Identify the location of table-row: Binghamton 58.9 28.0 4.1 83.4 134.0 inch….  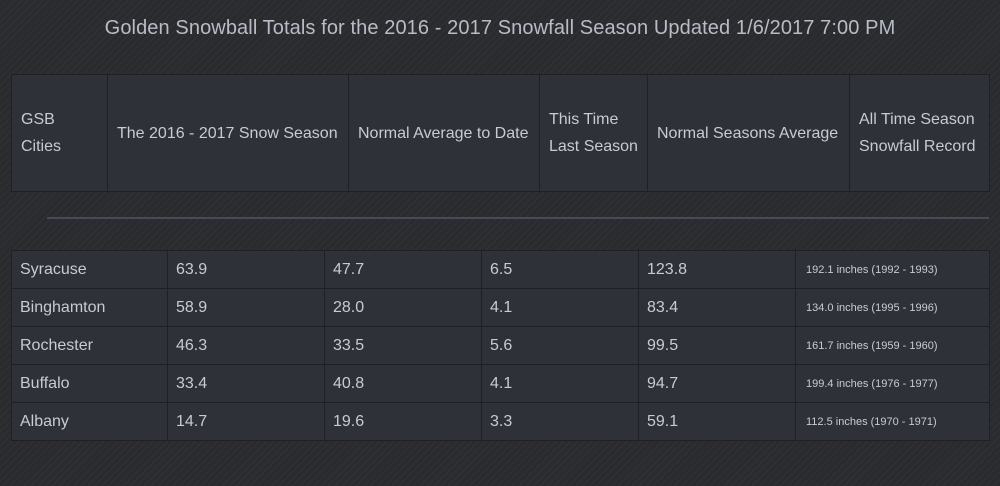
(500, 307).